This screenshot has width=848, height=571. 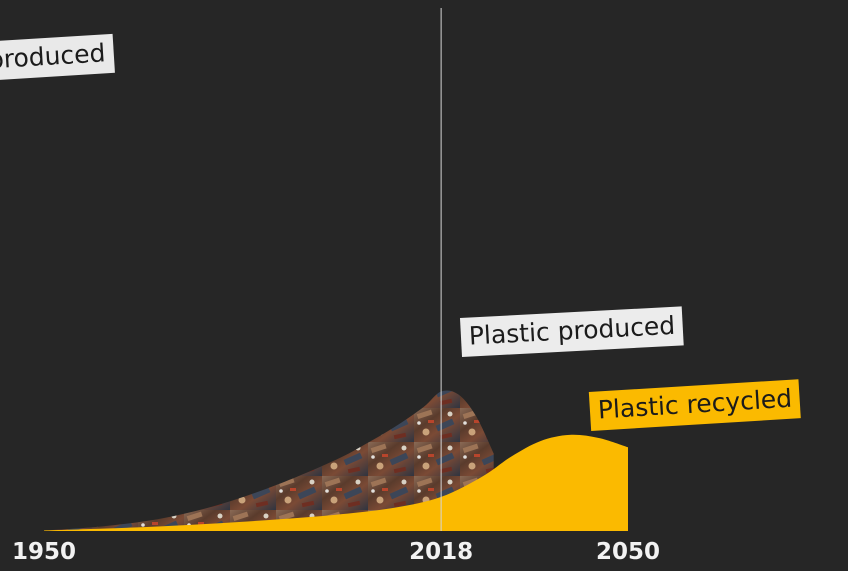 What do you see at coordinates (336, 482) in the screenshot?
I see `plastic-recycled-area` at bounding box center [336, 482].